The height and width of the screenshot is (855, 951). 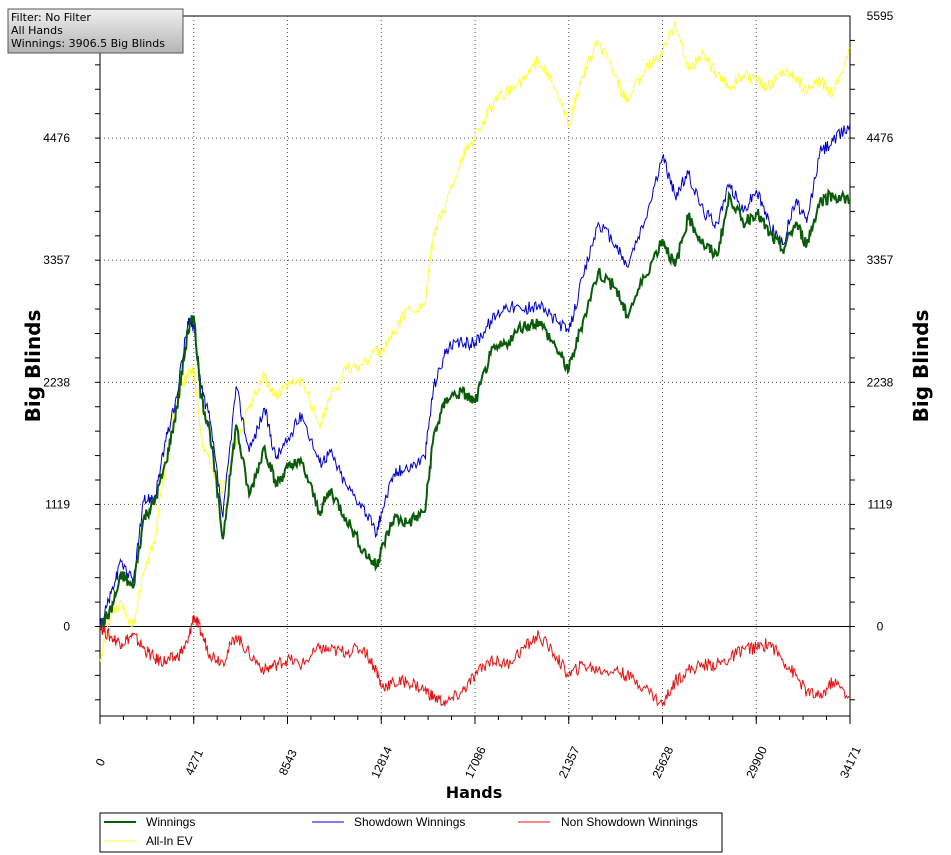 What do you see at coordinates (56, 260) in the screenshot?
I see `y-tick-label-left: 3357` at bounding box center [56, 260].